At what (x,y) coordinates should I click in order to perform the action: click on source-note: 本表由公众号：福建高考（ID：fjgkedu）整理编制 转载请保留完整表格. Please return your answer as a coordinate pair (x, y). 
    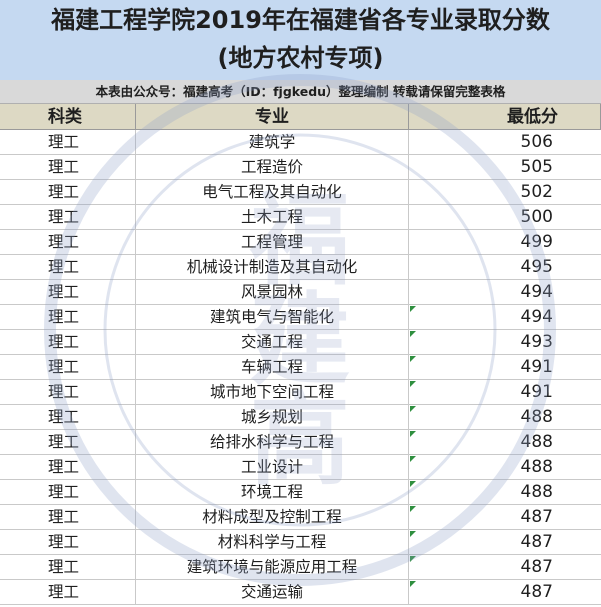
    Looking at the image, I should click on (300, 92).